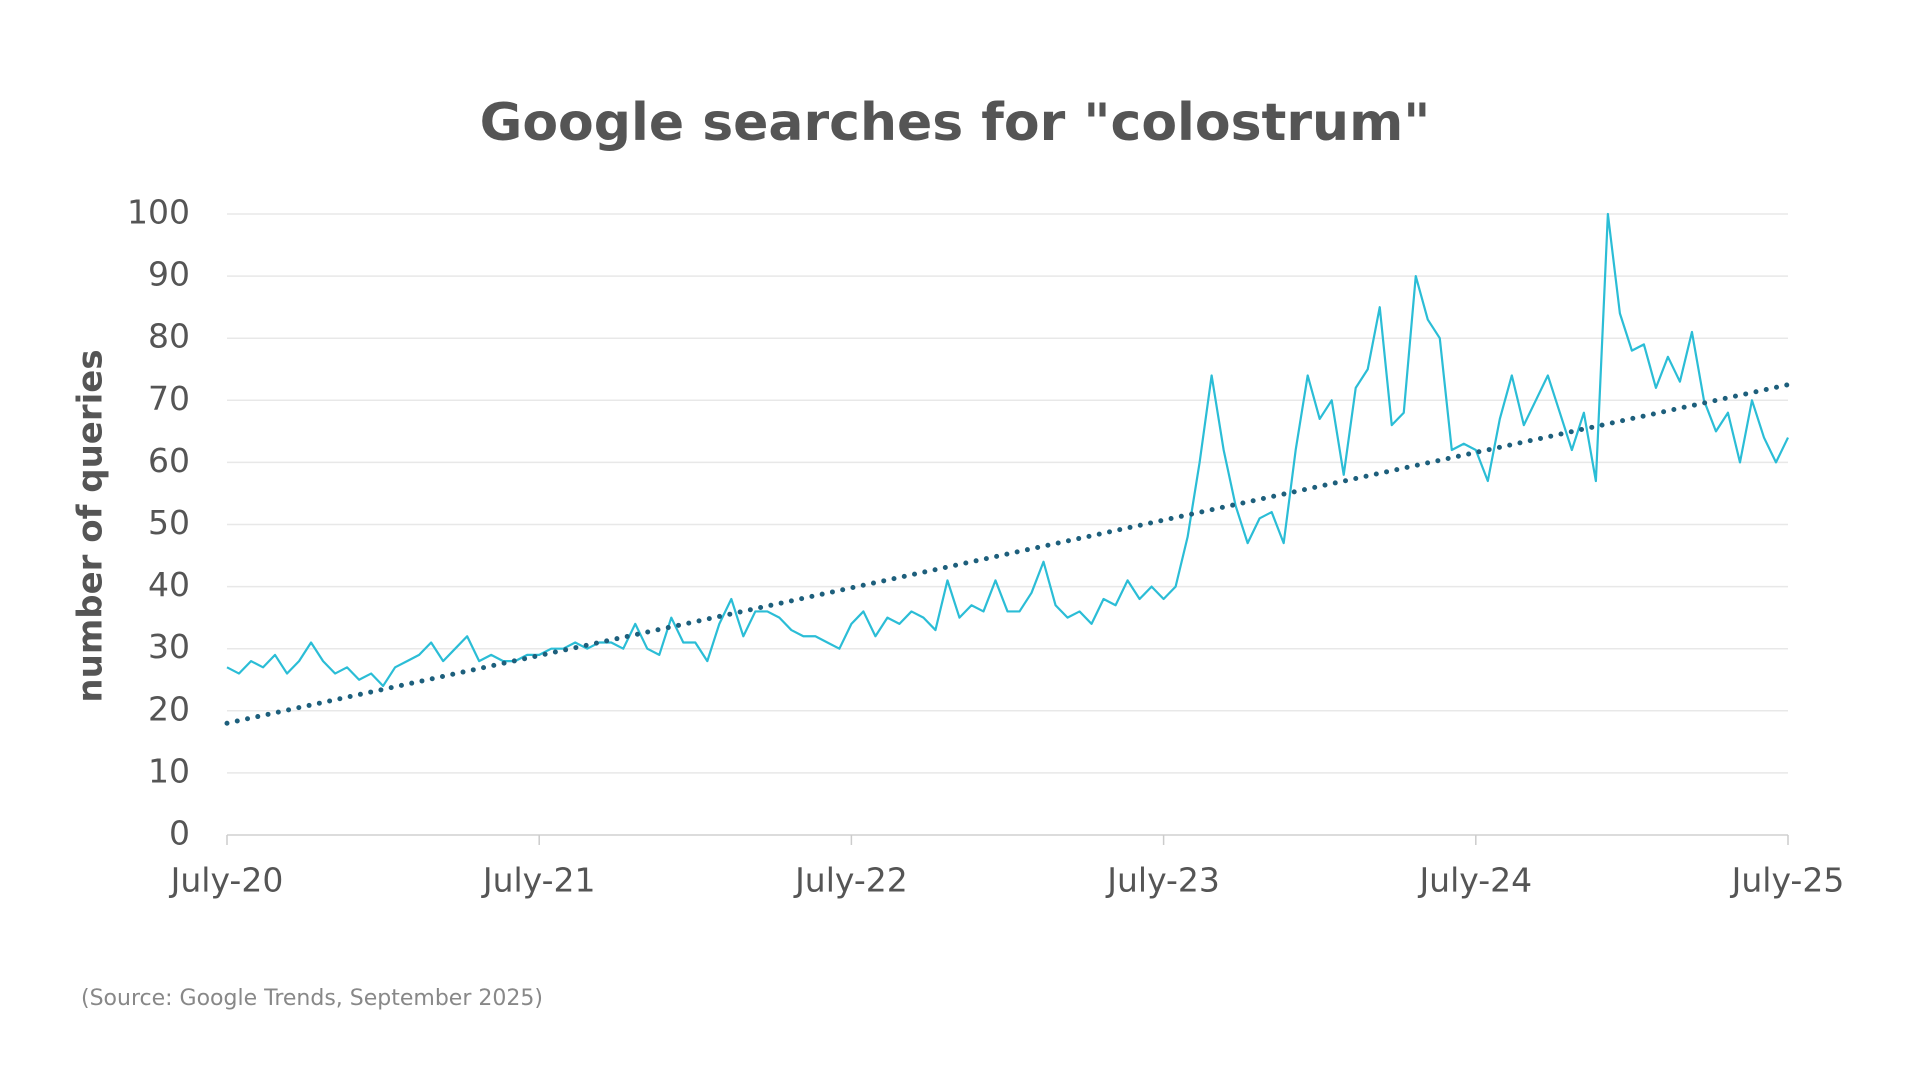 The image size is (1920, 1074). I want to click on y-tick-label: 60, so click(169, 460).